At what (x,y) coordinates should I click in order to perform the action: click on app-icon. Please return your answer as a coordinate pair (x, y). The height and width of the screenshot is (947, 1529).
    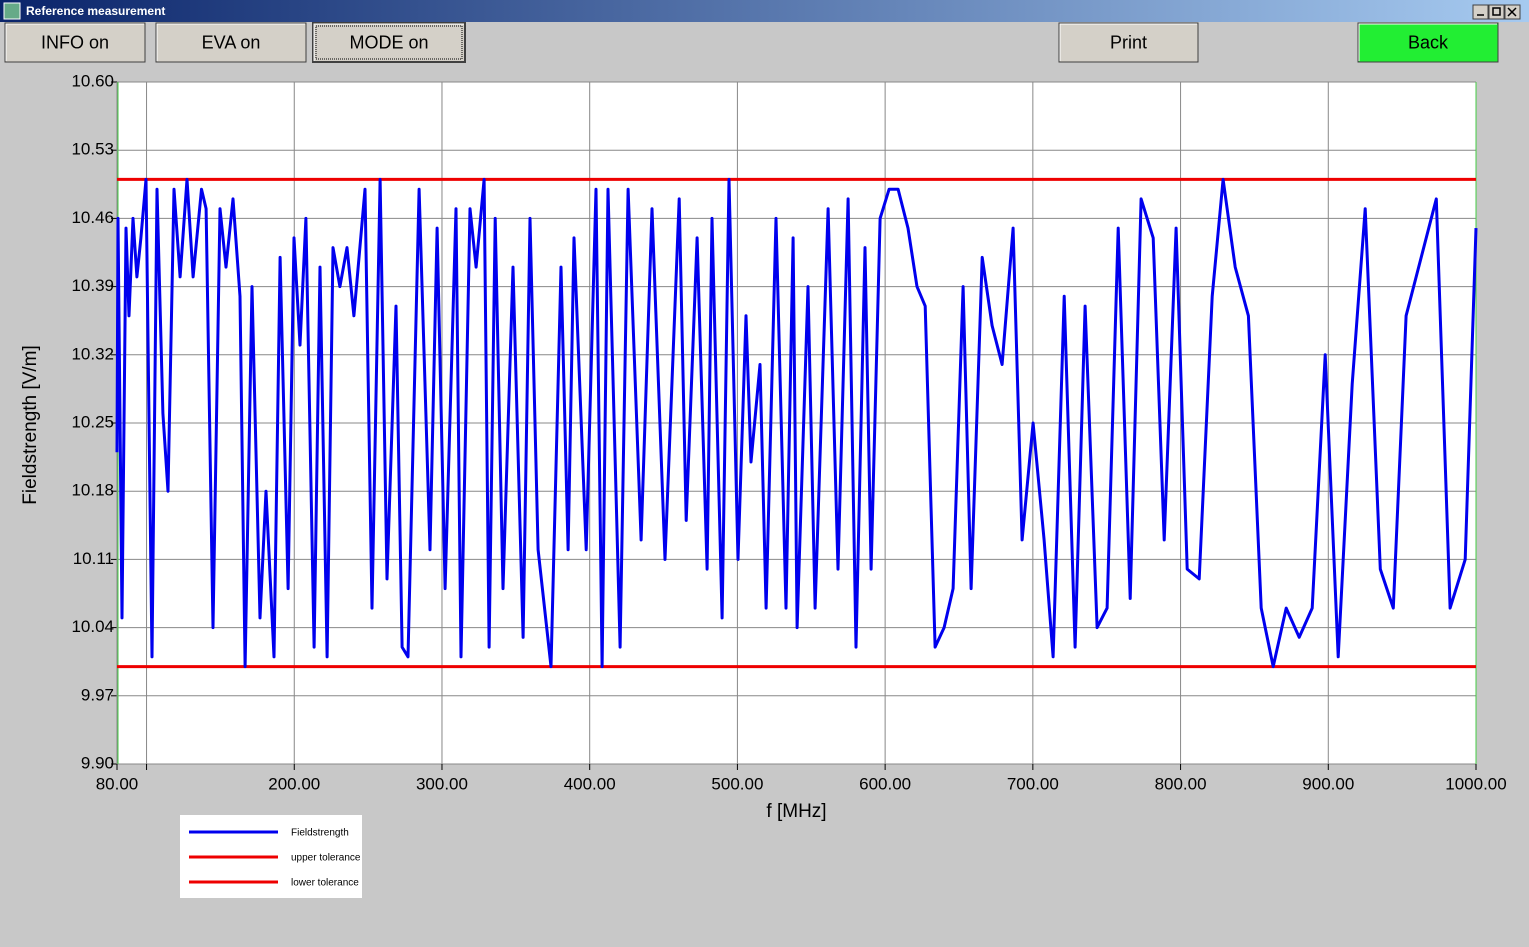
    Looking at the image, I should click on (12, 11).